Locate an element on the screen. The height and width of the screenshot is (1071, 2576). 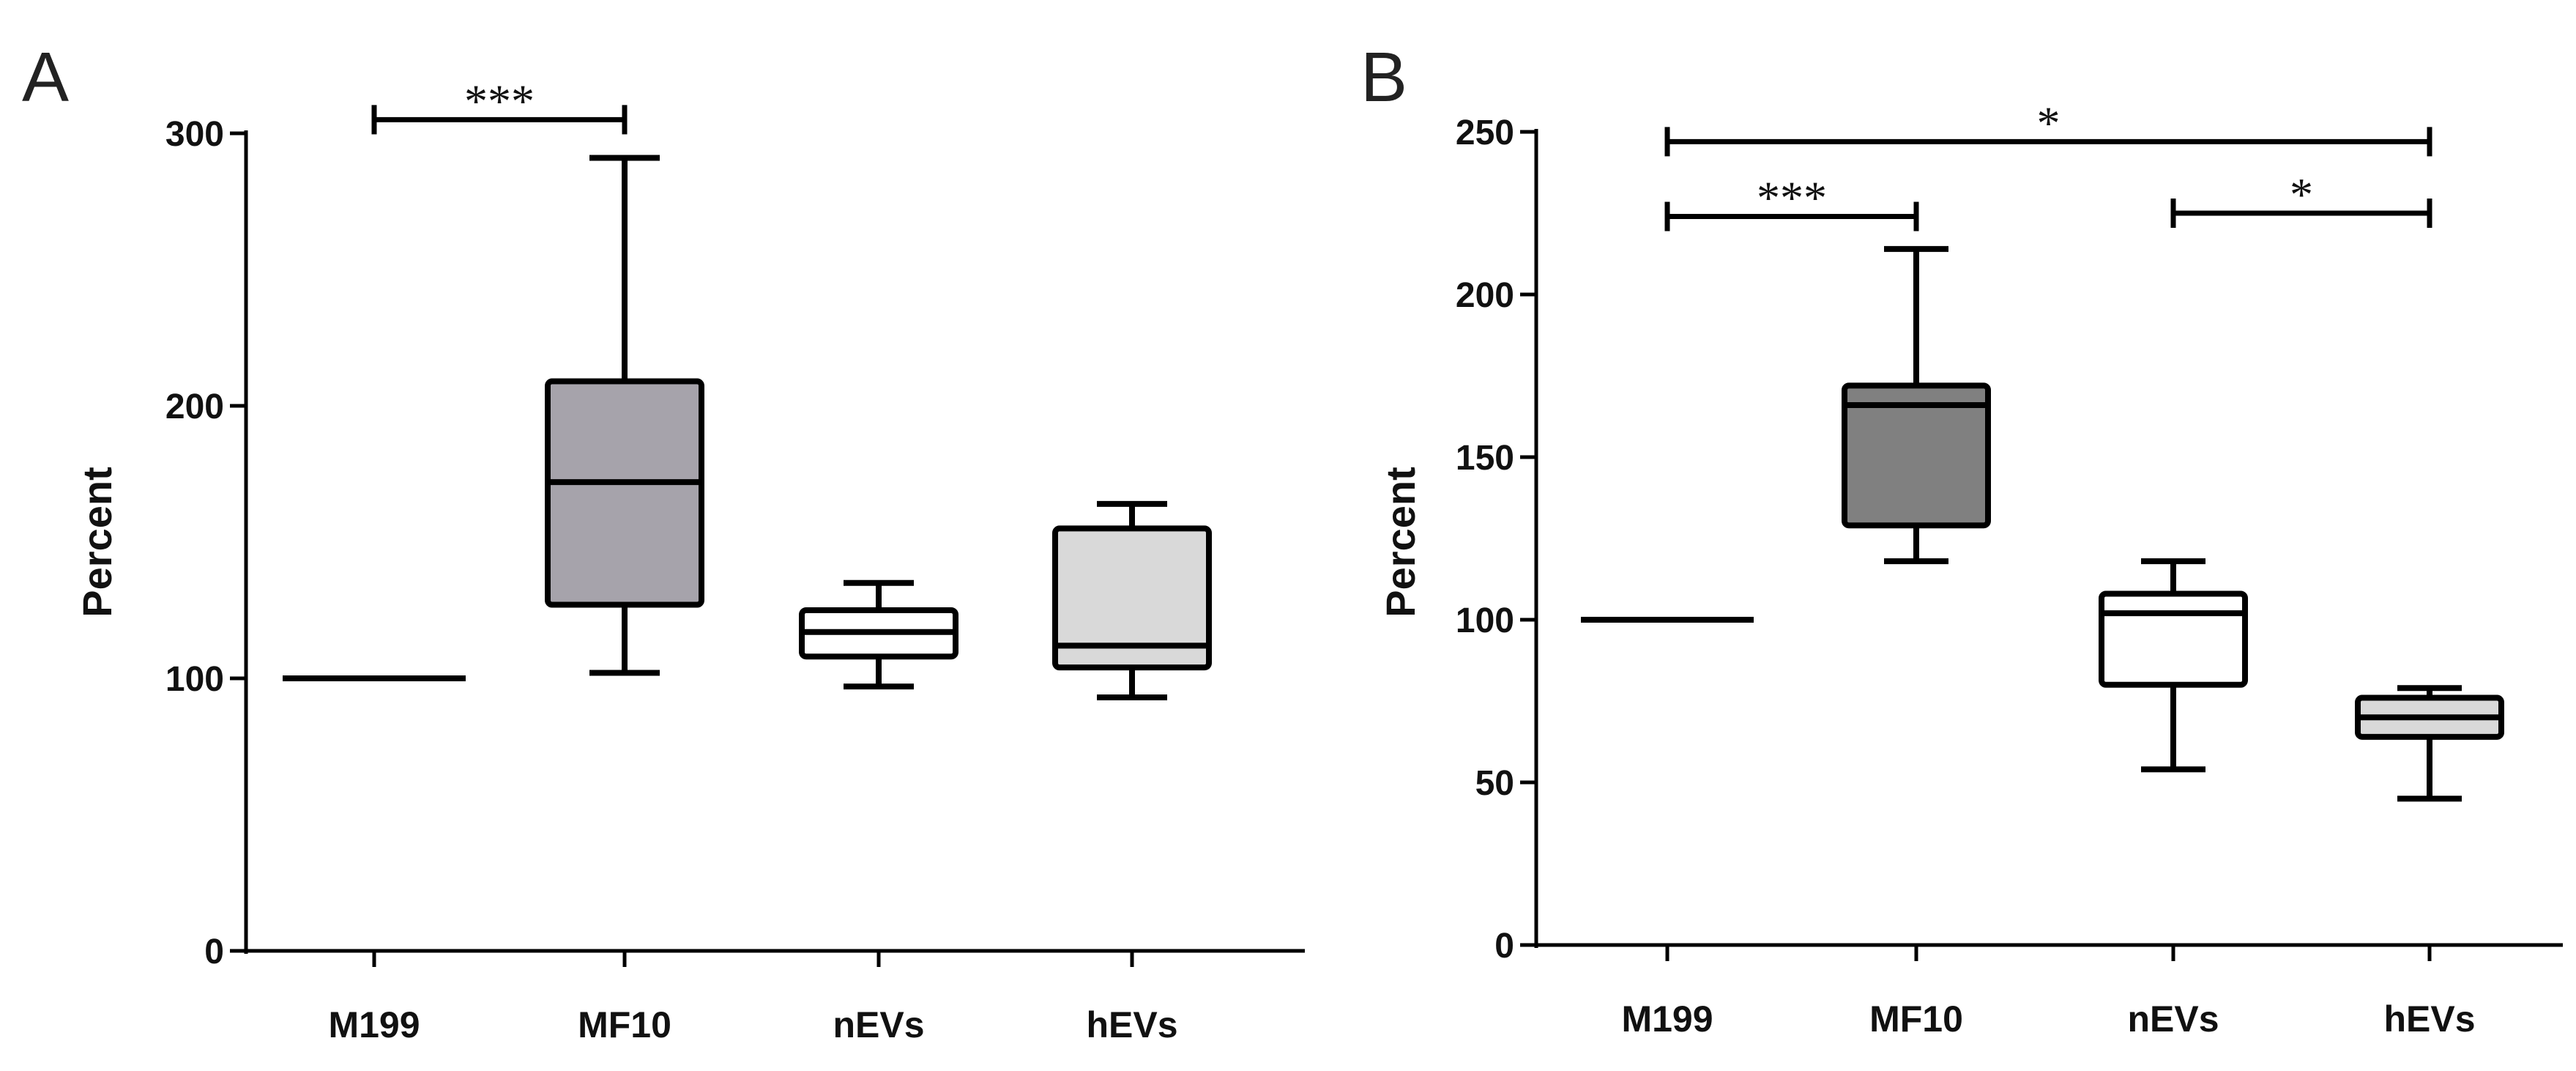
panel-a-significance-label: *** is located at coordinates (499, 101).